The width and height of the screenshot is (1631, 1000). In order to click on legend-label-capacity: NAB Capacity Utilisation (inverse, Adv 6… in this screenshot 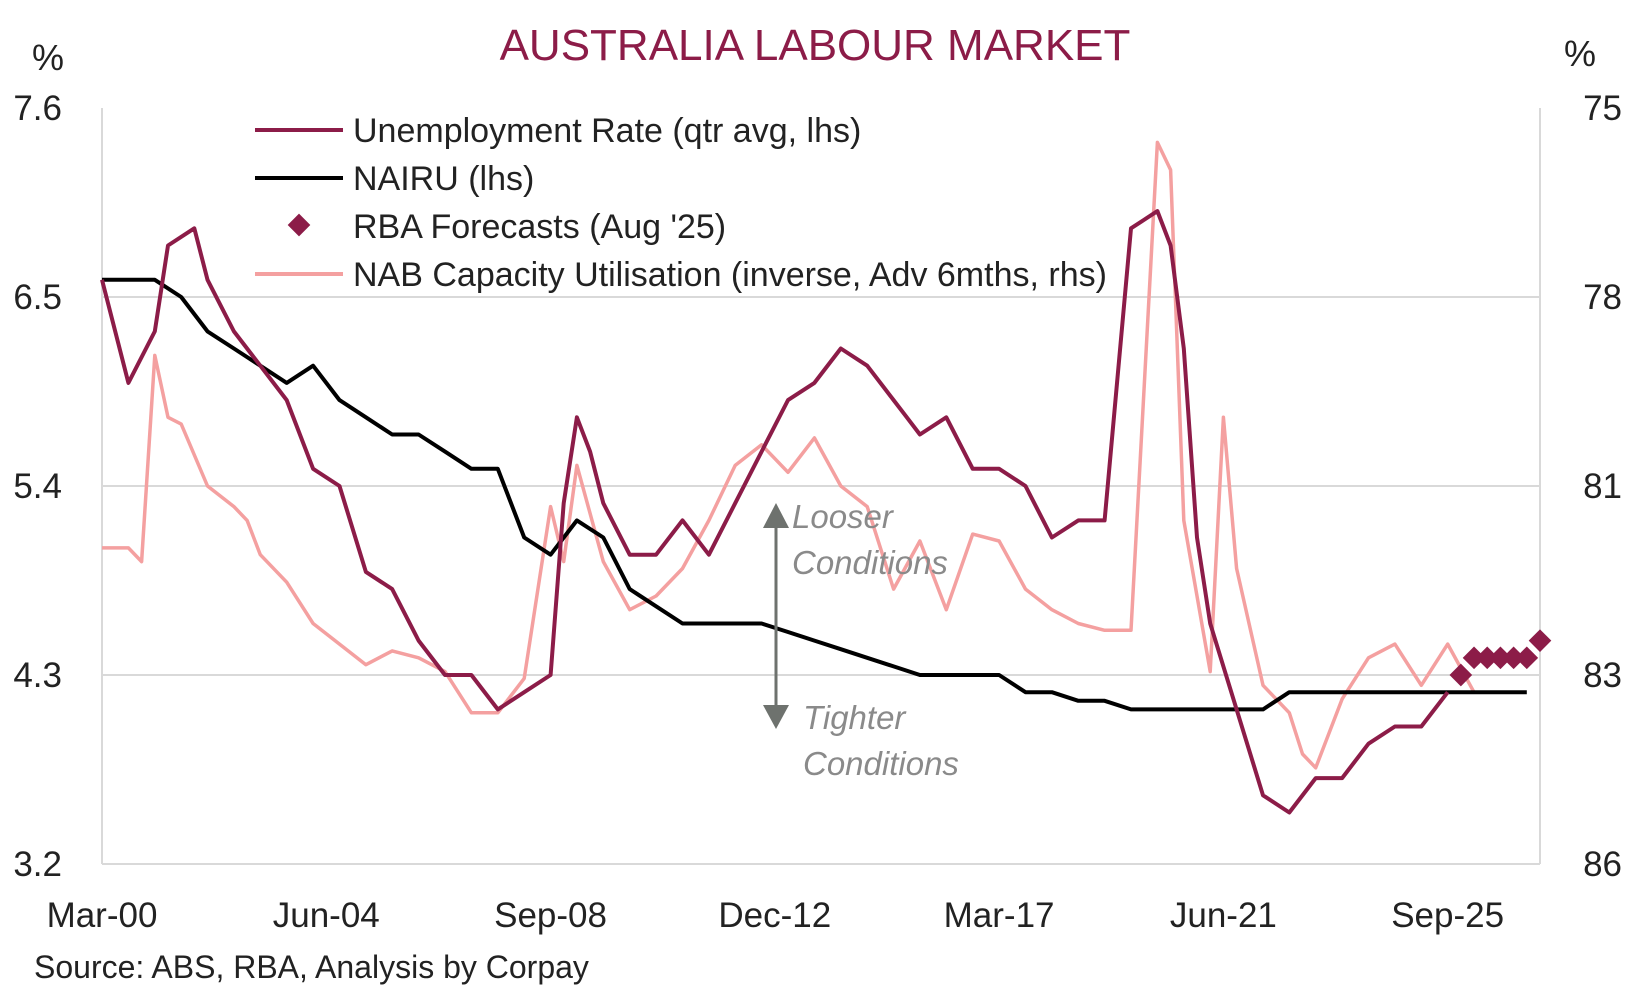, I will do `click(730, 275)`.